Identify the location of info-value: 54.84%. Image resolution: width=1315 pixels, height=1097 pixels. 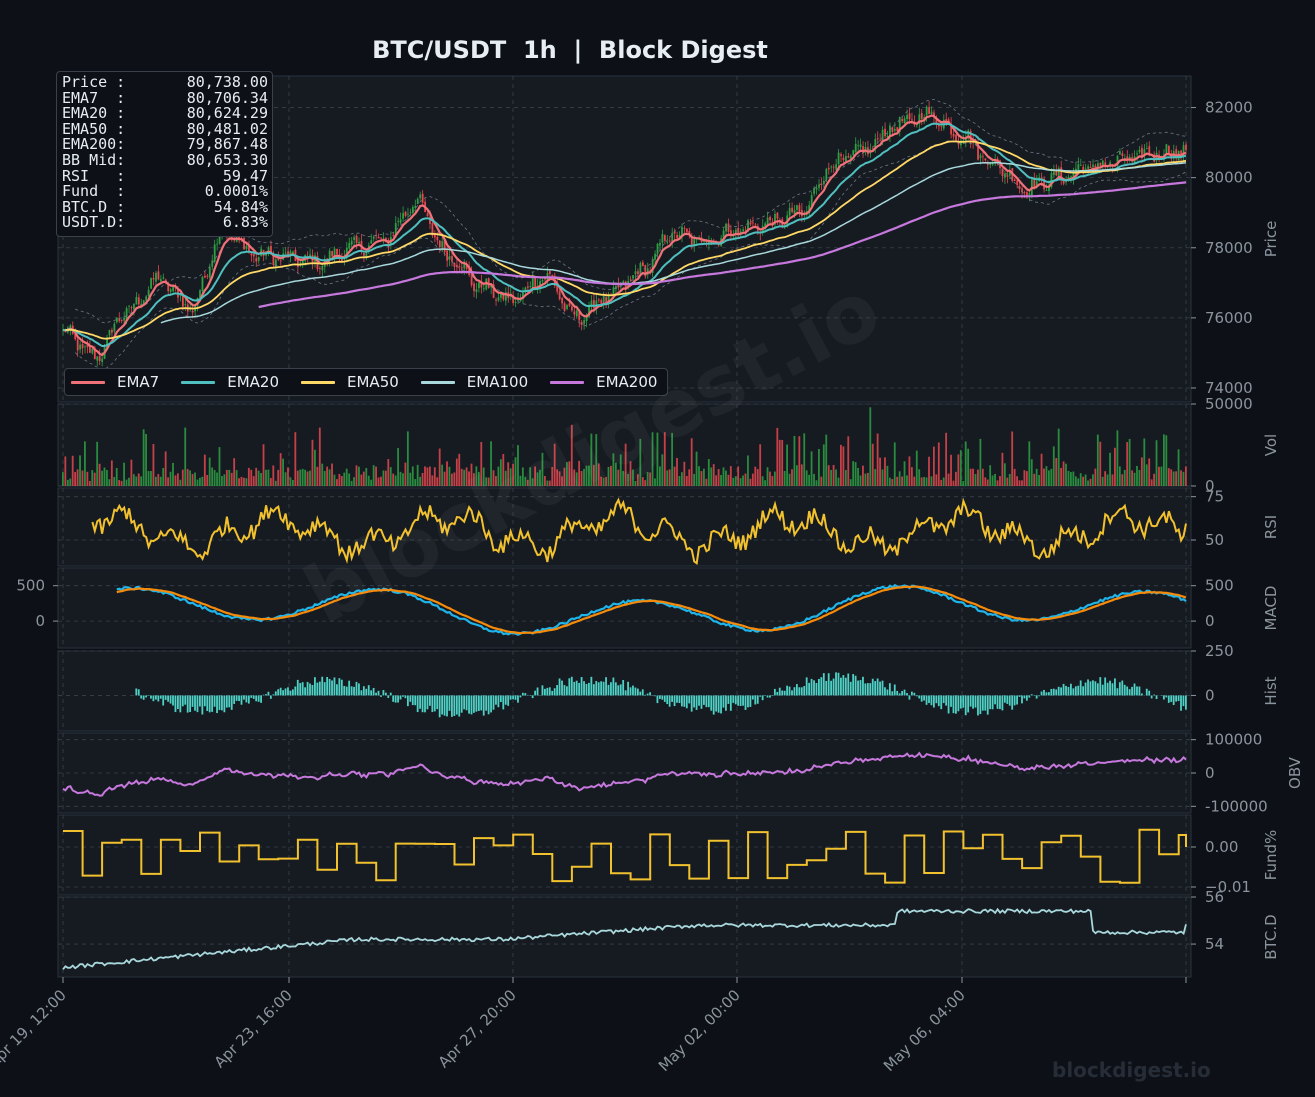
(240, 206).